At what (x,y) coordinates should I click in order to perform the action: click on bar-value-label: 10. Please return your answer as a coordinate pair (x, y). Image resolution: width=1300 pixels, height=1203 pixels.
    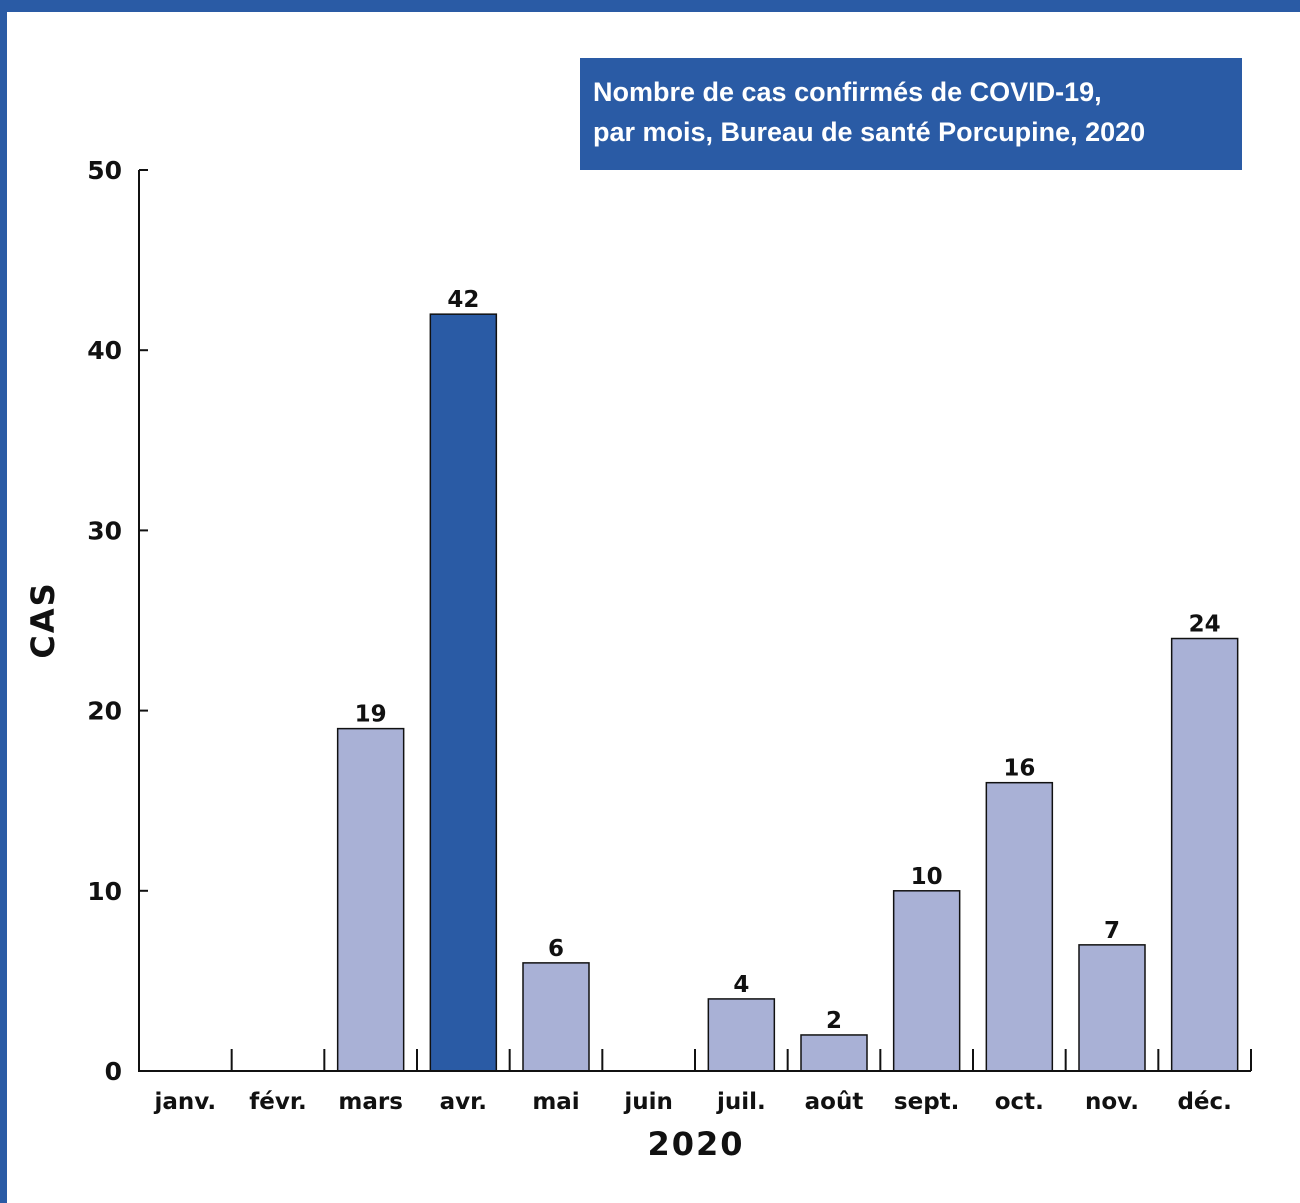
    Looking at the image, I should click on (927, 877).